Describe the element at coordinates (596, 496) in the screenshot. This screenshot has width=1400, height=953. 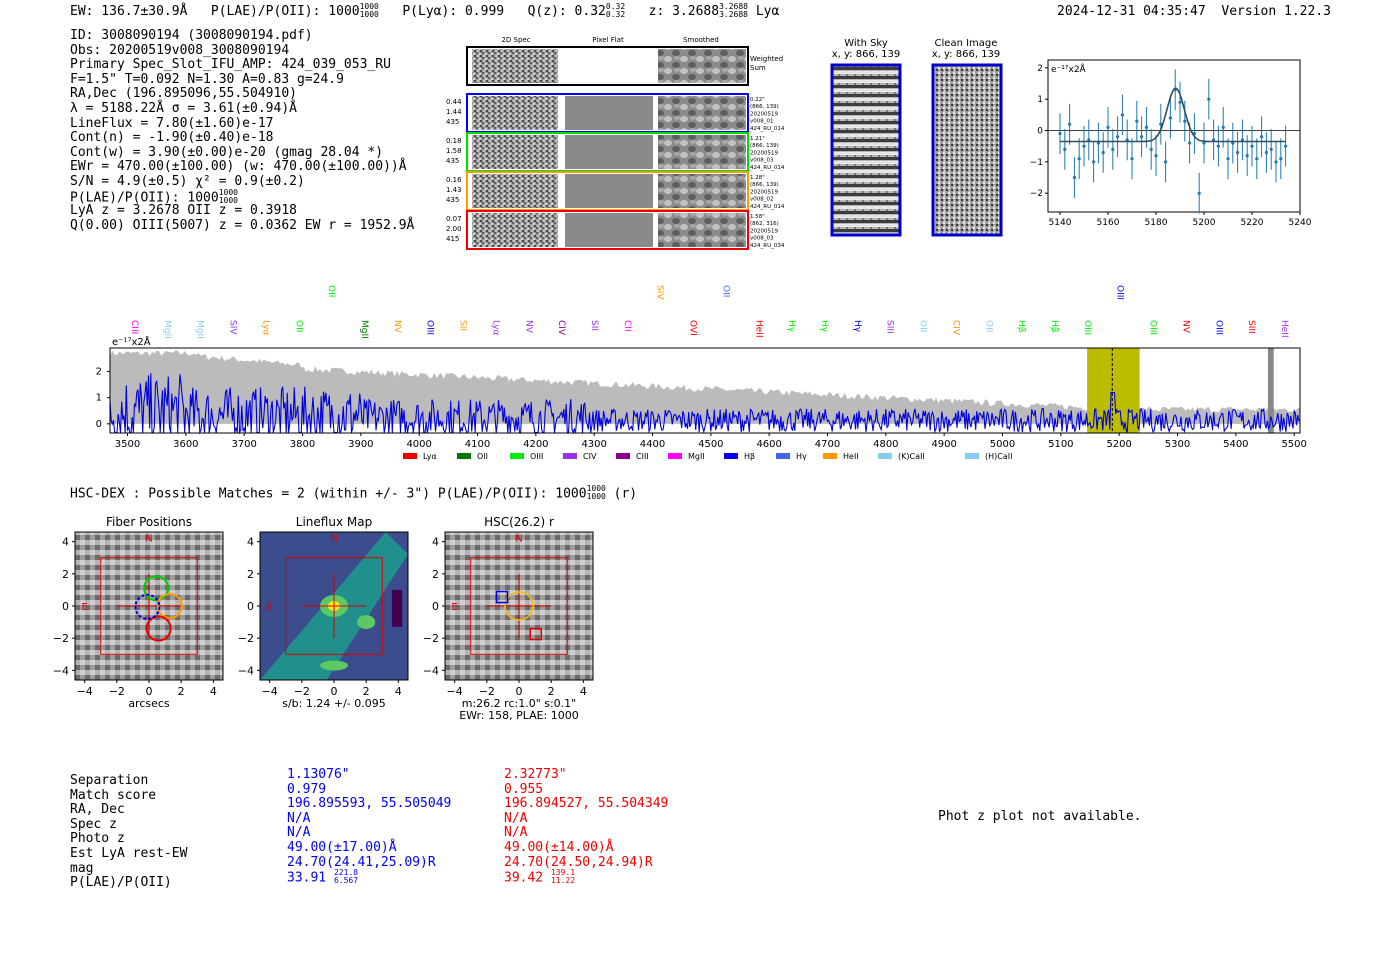
I see `hsc-summary-lo: 1000` at that location.